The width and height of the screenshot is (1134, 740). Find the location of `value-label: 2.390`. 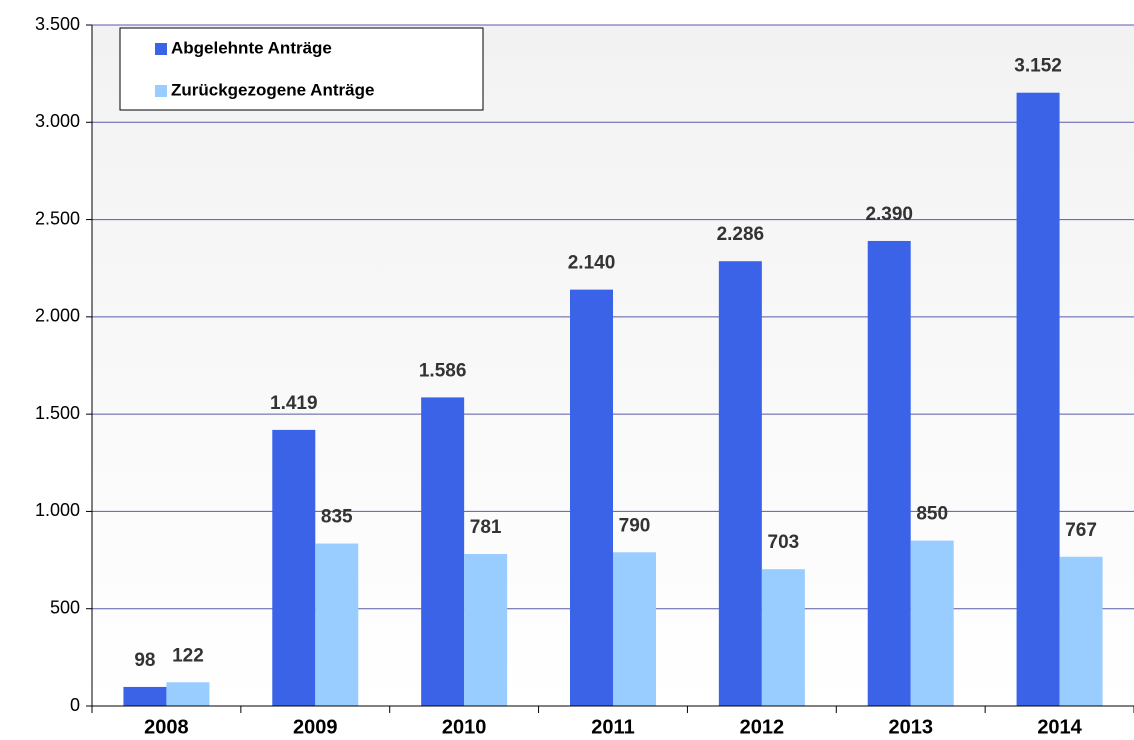

value-label: 2.390 is located at coordinates (889, 214).